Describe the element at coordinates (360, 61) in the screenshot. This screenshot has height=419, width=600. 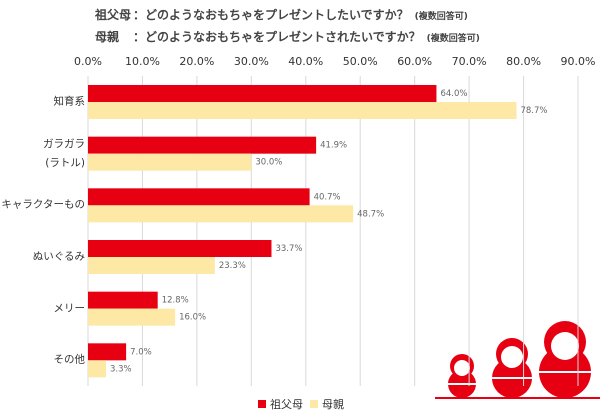
I see `x-tick-label: 50.0%` at that location.